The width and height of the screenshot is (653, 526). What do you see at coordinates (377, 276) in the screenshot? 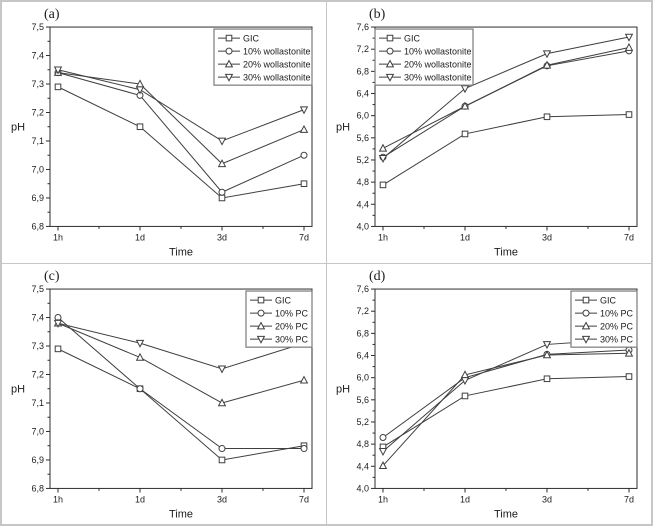
I see `panel-label: (d)` at bounding box center [377, 276].